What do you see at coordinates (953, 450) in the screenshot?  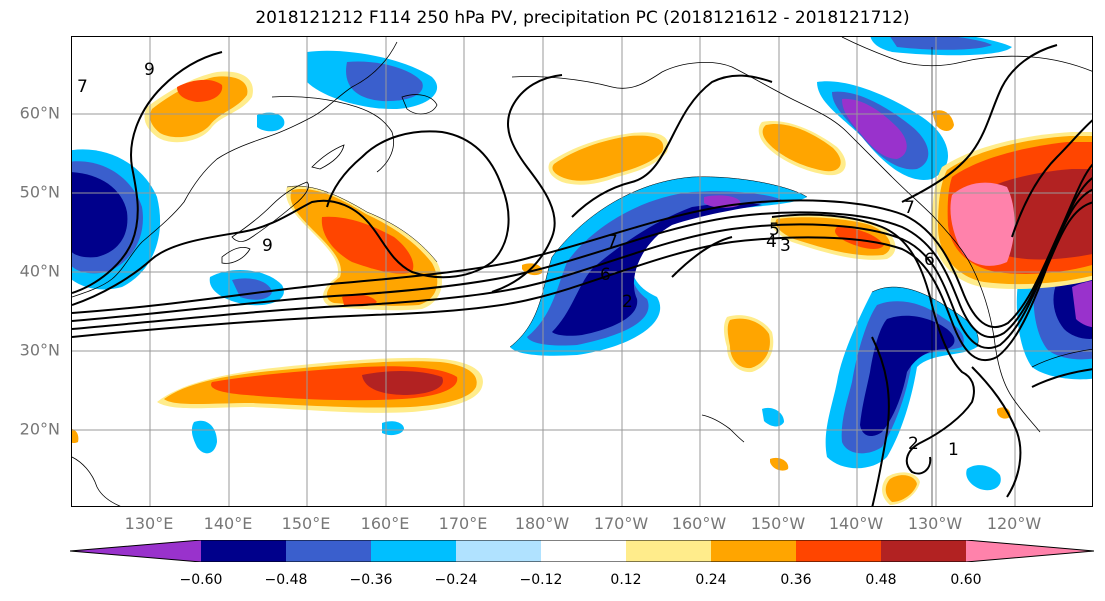 I see `contour-label: 1` at bounding box center [953, 450].